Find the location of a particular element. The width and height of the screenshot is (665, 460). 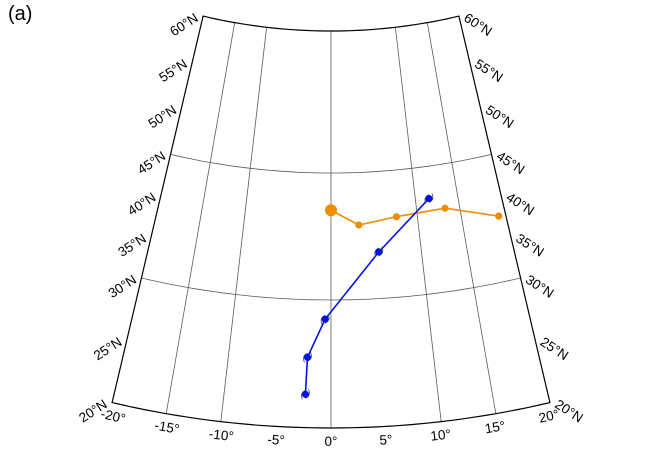

lat-label-right: 35°N is located at coordinates (529, 245).